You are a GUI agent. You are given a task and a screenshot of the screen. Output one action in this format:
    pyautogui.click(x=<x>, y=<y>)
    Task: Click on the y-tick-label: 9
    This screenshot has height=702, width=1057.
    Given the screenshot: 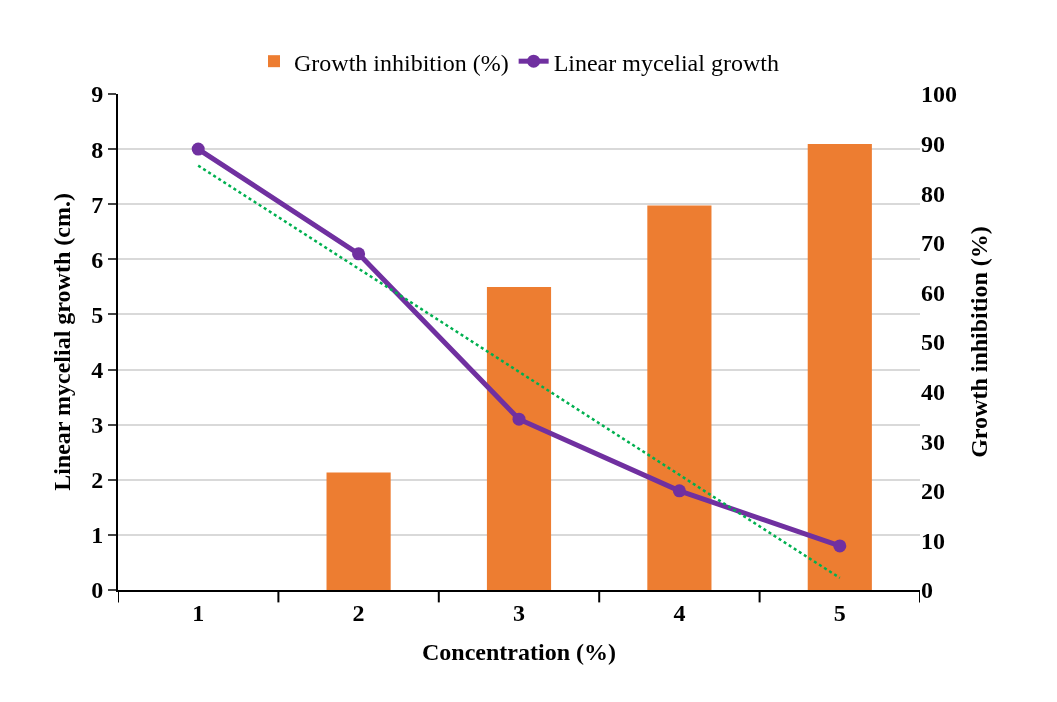 What is the action you would take?
    pyautogui.click(x=97, y=94)
    